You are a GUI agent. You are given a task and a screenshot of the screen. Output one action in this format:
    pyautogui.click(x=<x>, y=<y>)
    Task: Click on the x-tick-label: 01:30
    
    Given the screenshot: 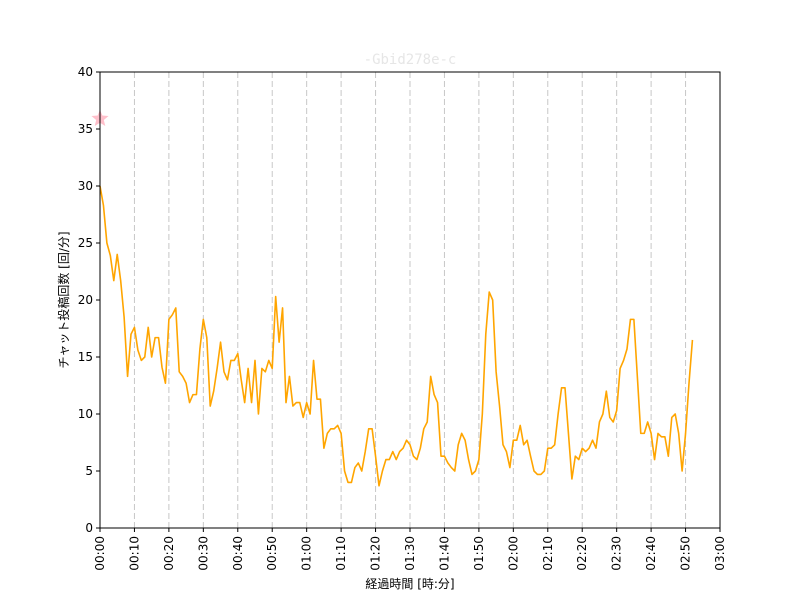 What is the action you would take?
    pyautogui.click(x=410, y=553)
    